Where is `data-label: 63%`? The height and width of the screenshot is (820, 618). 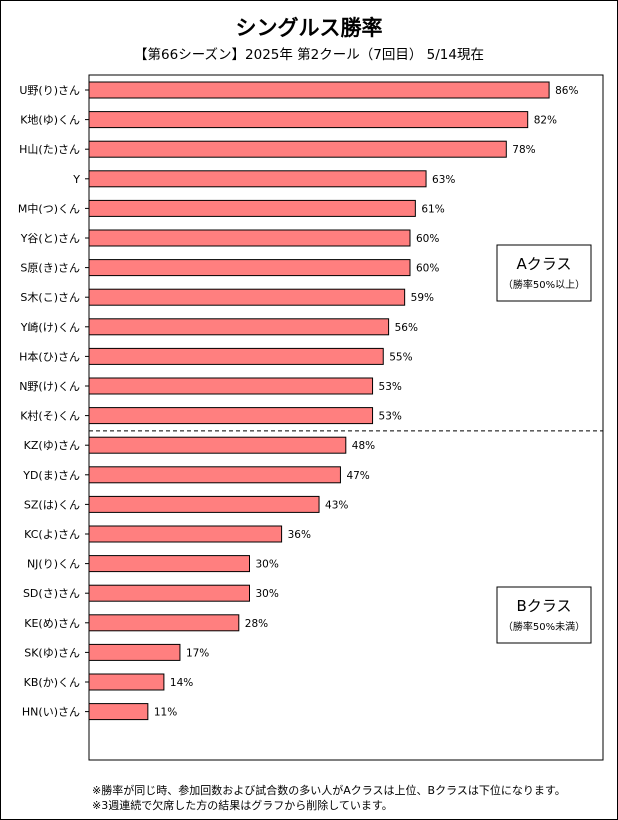
data-label: 63% is located at coordinates (443, 180).